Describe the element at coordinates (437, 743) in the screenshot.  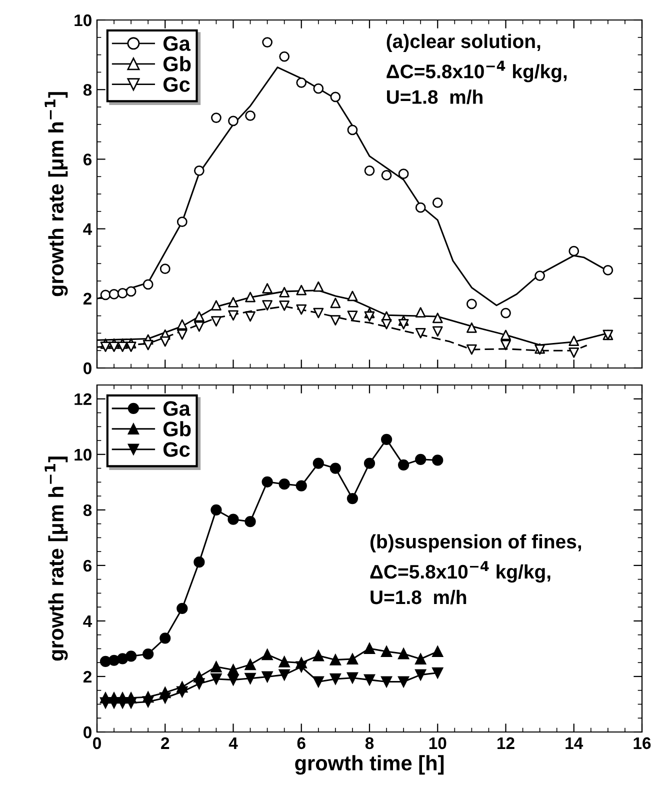
I see `x-tick-label: 10` at that location.